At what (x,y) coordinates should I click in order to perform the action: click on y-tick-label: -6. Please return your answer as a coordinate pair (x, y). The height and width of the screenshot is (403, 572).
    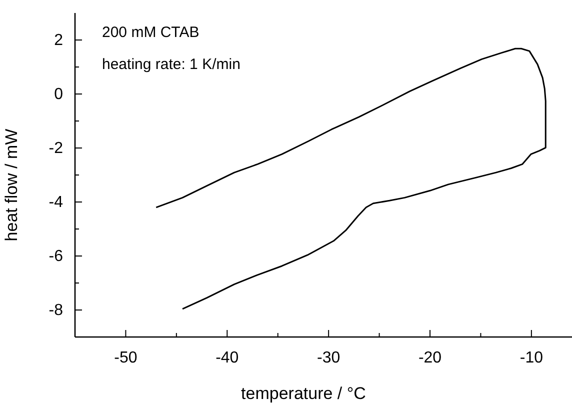
    Looking at the image, I should click on (56, 257).